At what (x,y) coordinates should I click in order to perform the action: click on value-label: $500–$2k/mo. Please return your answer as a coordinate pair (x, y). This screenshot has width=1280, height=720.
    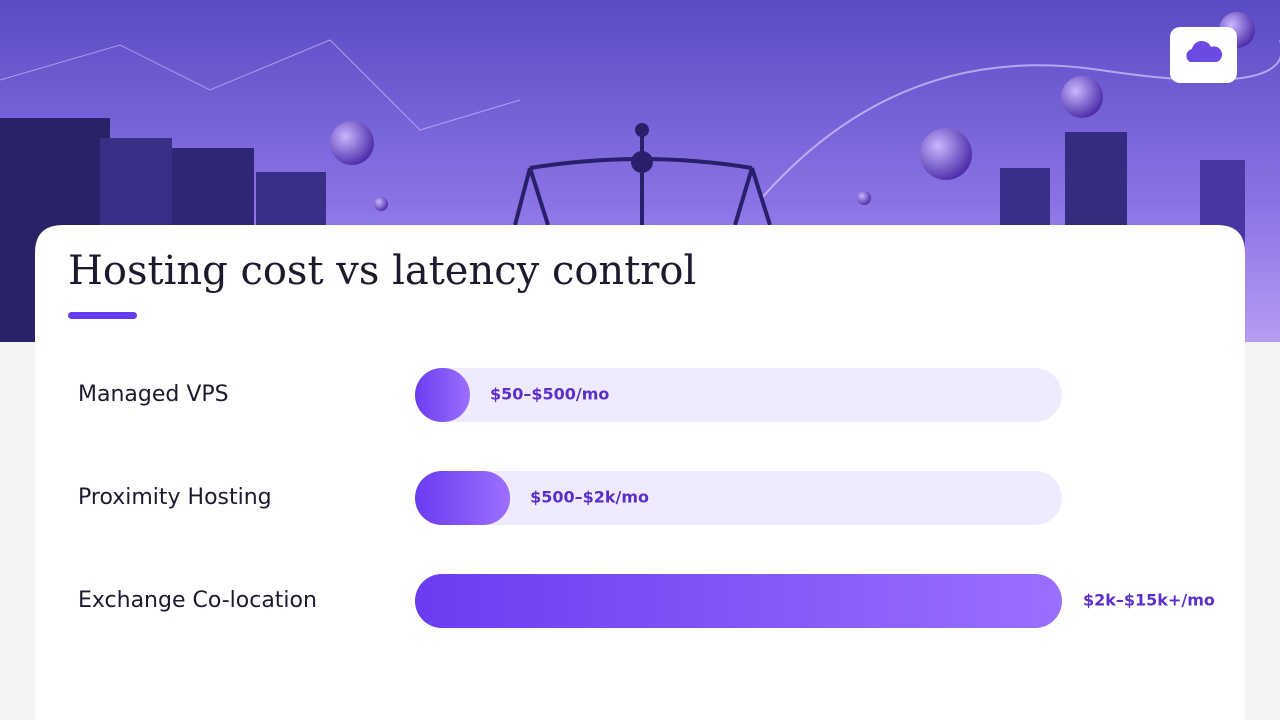
    Looking at the image, I should click on (589, 497).